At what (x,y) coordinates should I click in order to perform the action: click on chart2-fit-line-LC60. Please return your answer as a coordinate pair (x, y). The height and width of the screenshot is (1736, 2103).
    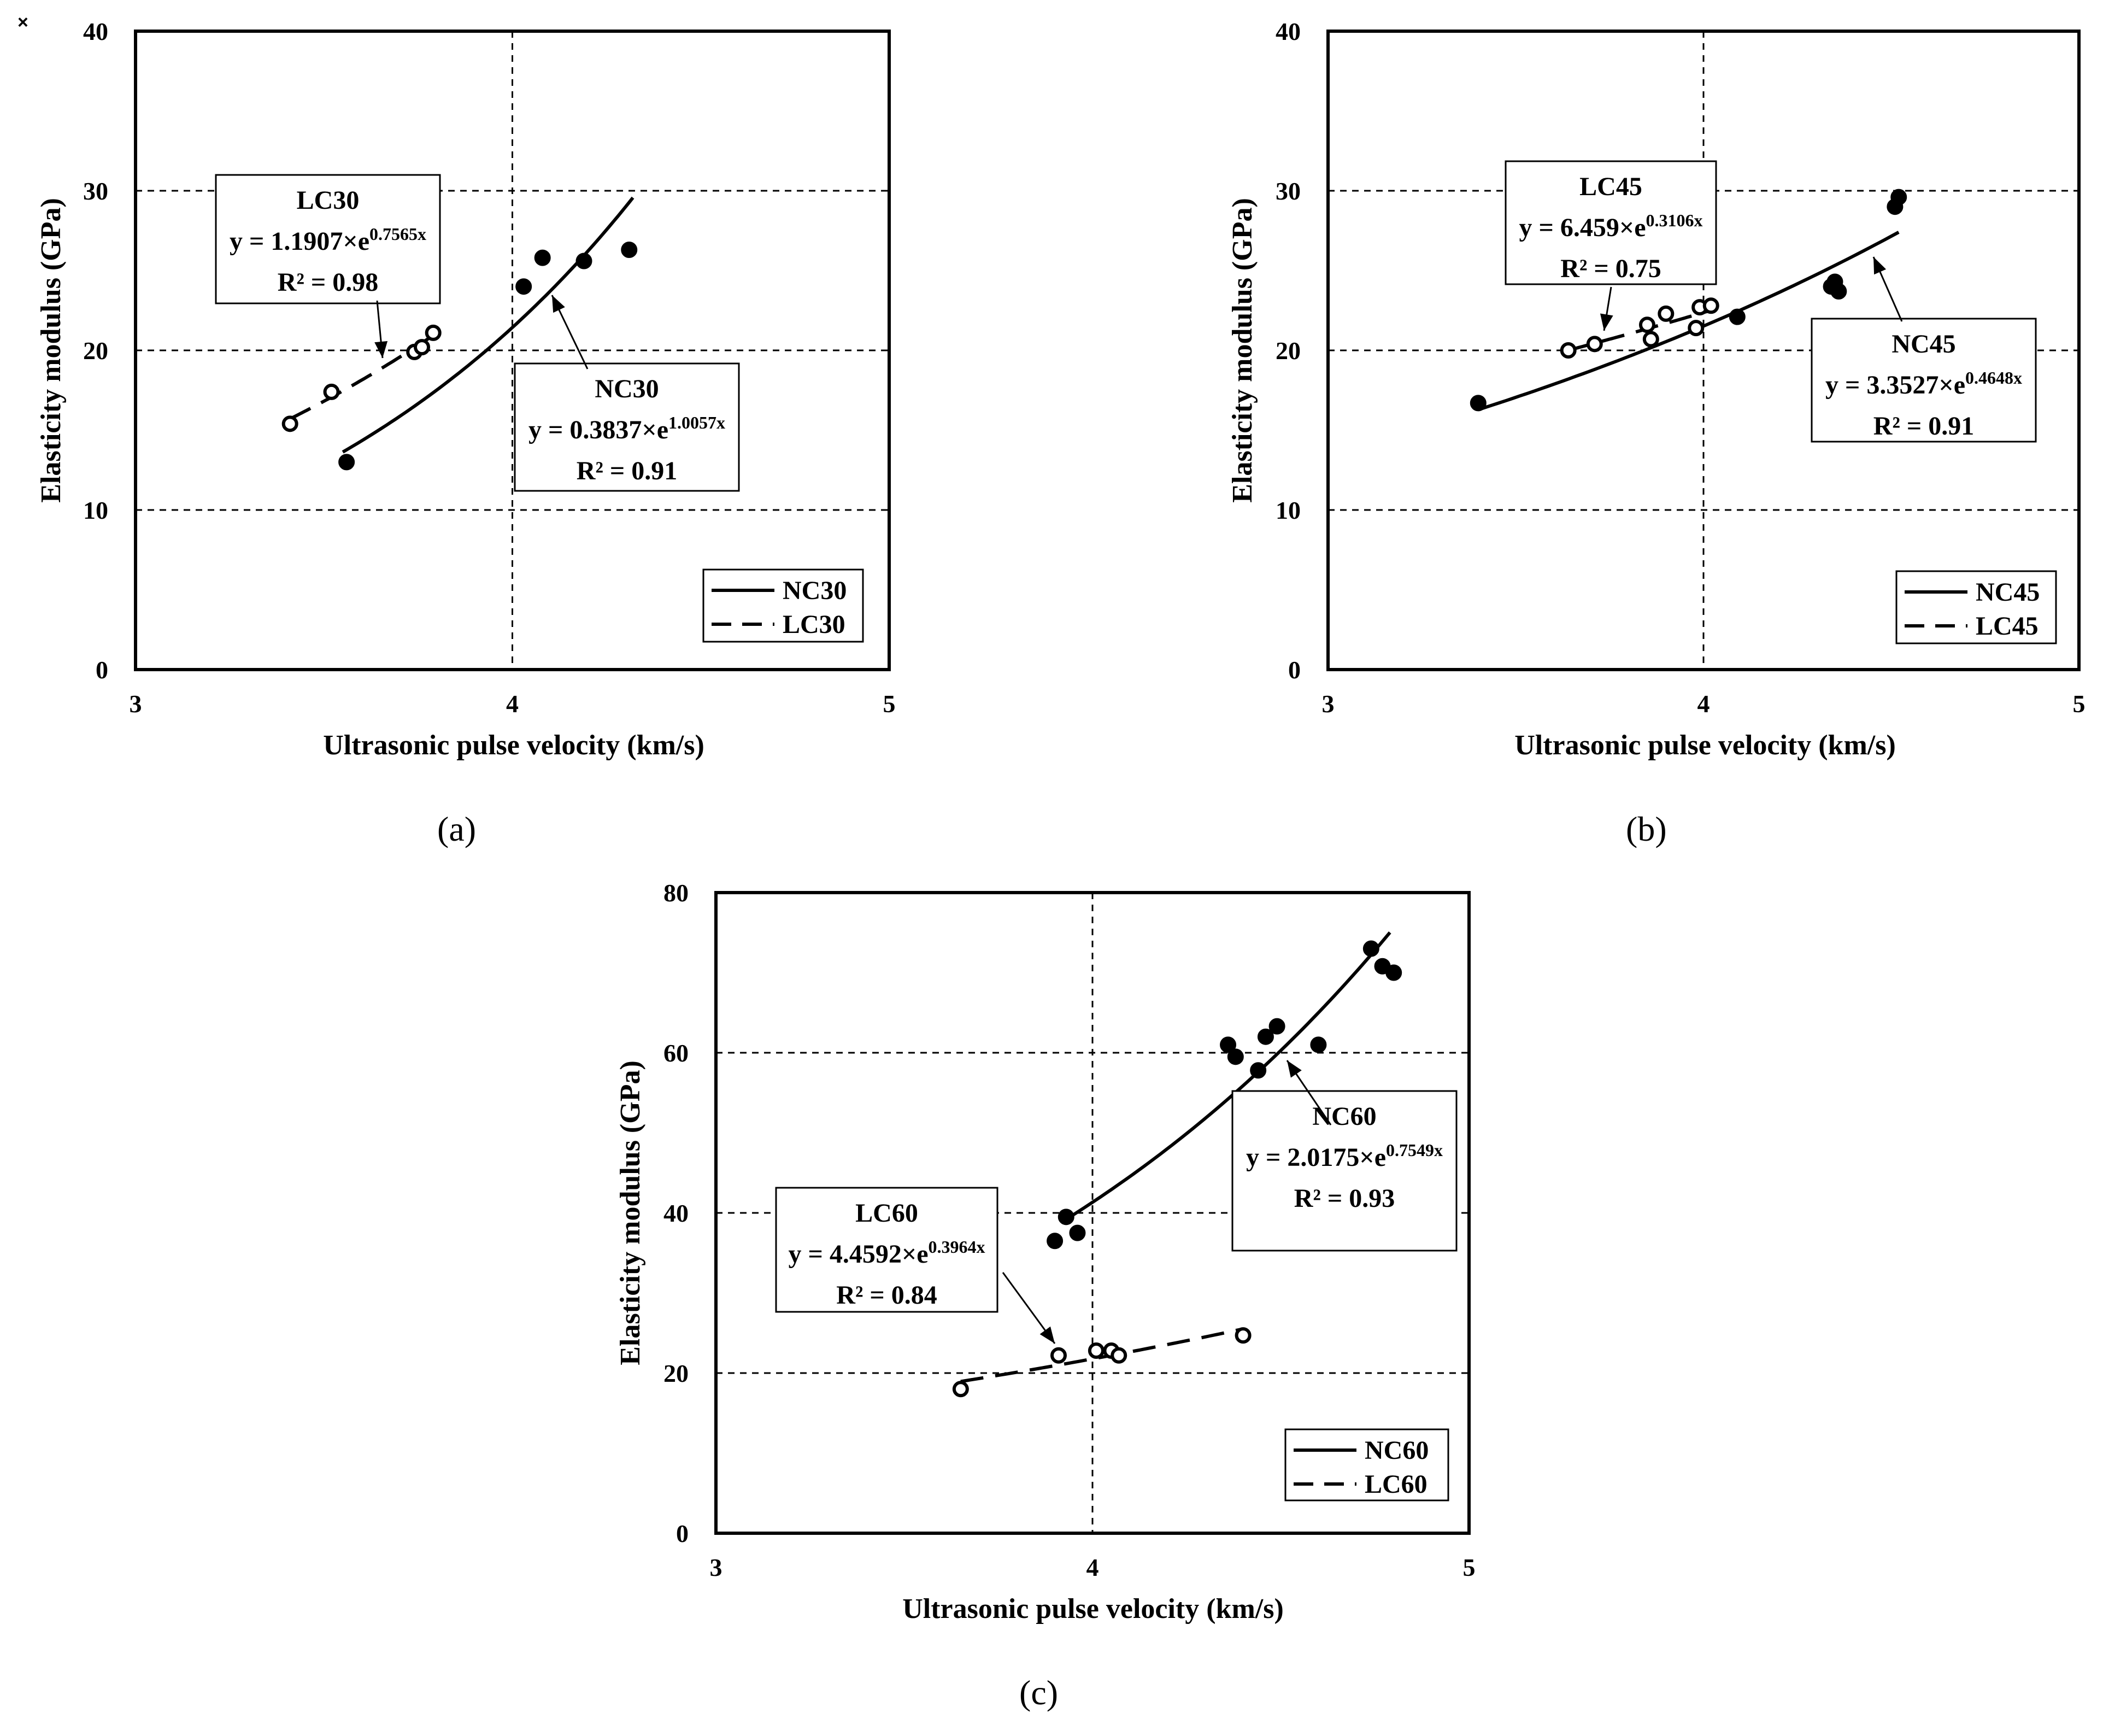
    Looking at the image, I should click on (1102, 1355).